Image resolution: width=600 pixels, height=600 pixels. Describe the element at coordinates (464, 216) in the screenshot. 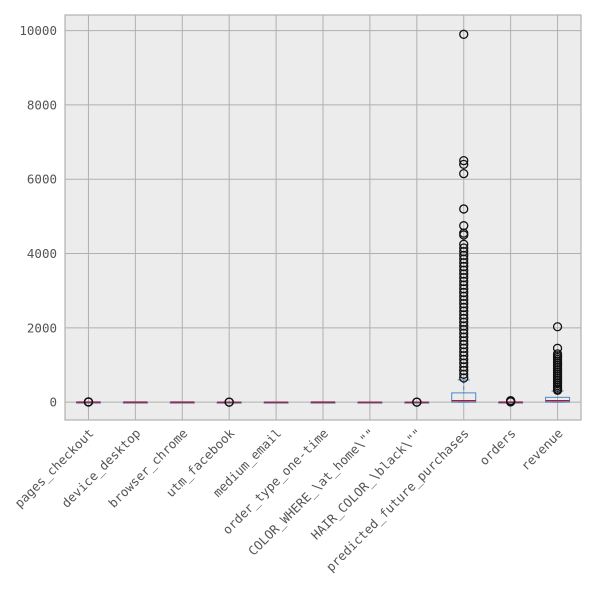

I see `box-predicted_future_purchases` at that location.